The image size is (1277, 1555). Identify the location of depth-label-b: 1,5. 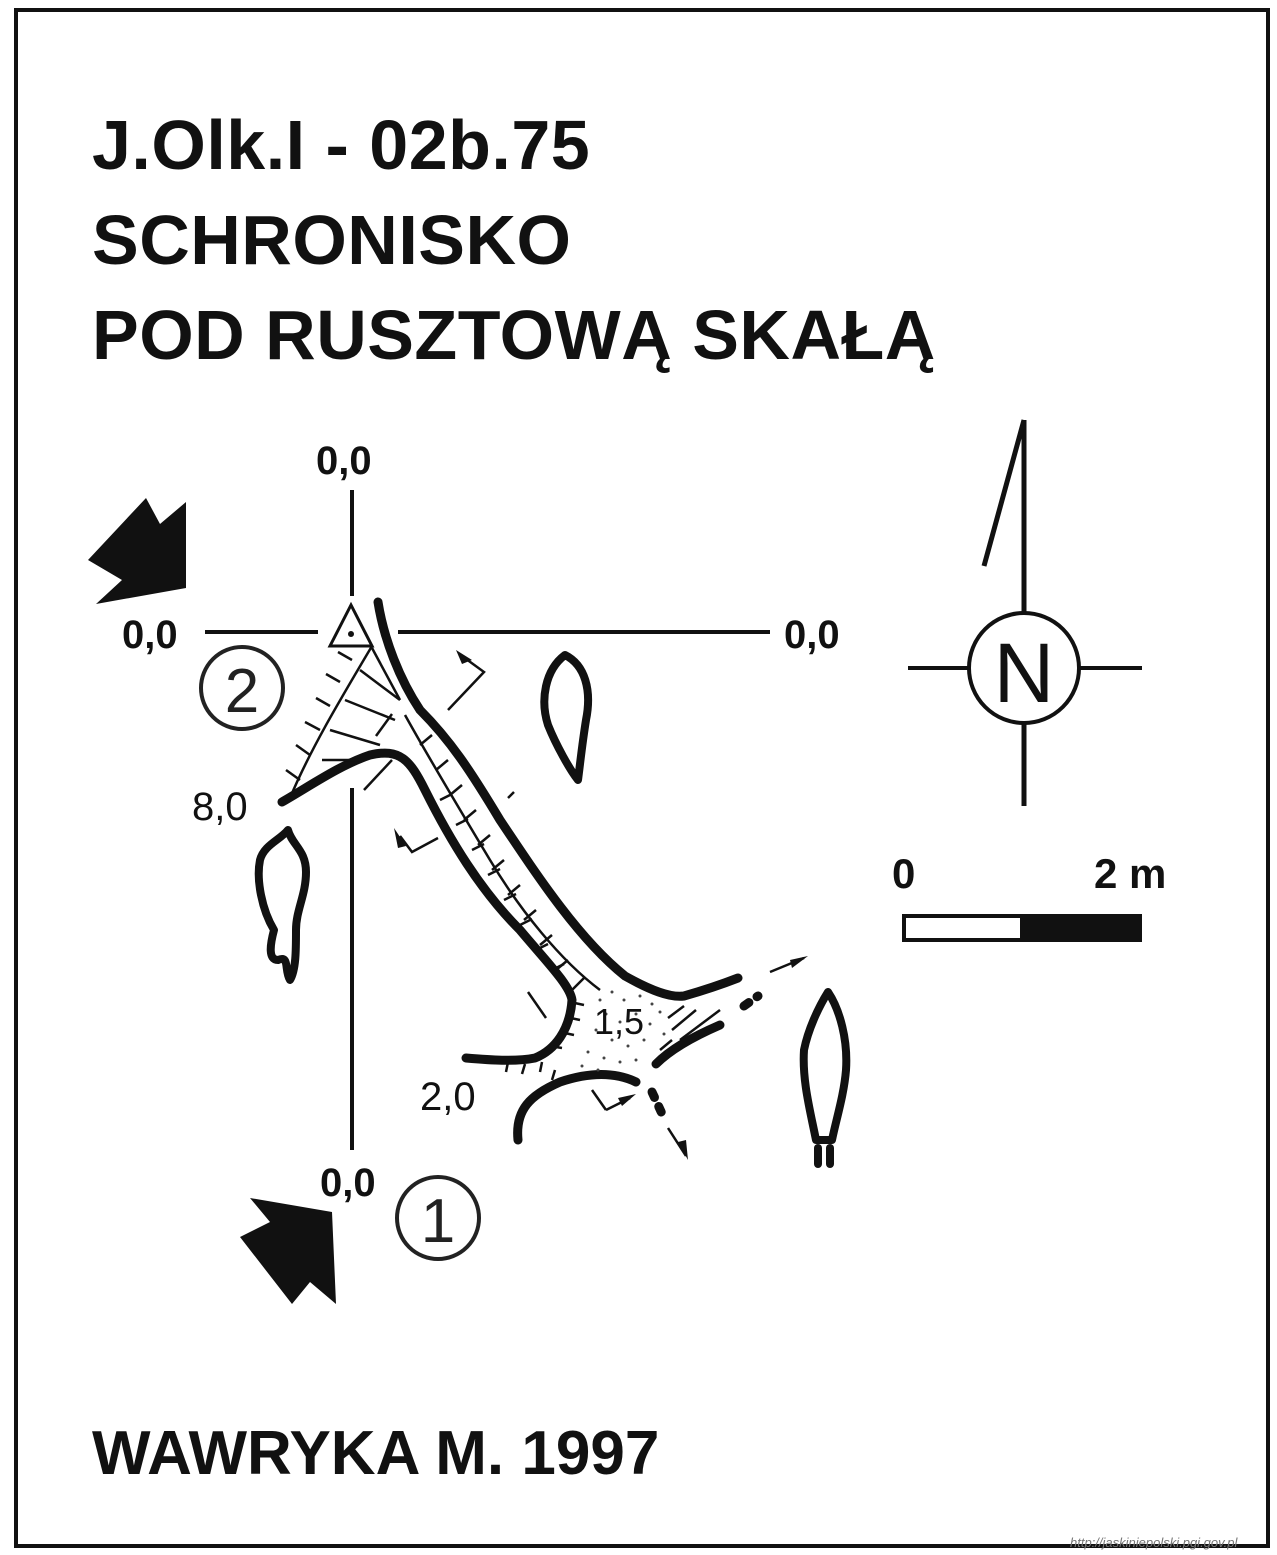
(619, 1021).